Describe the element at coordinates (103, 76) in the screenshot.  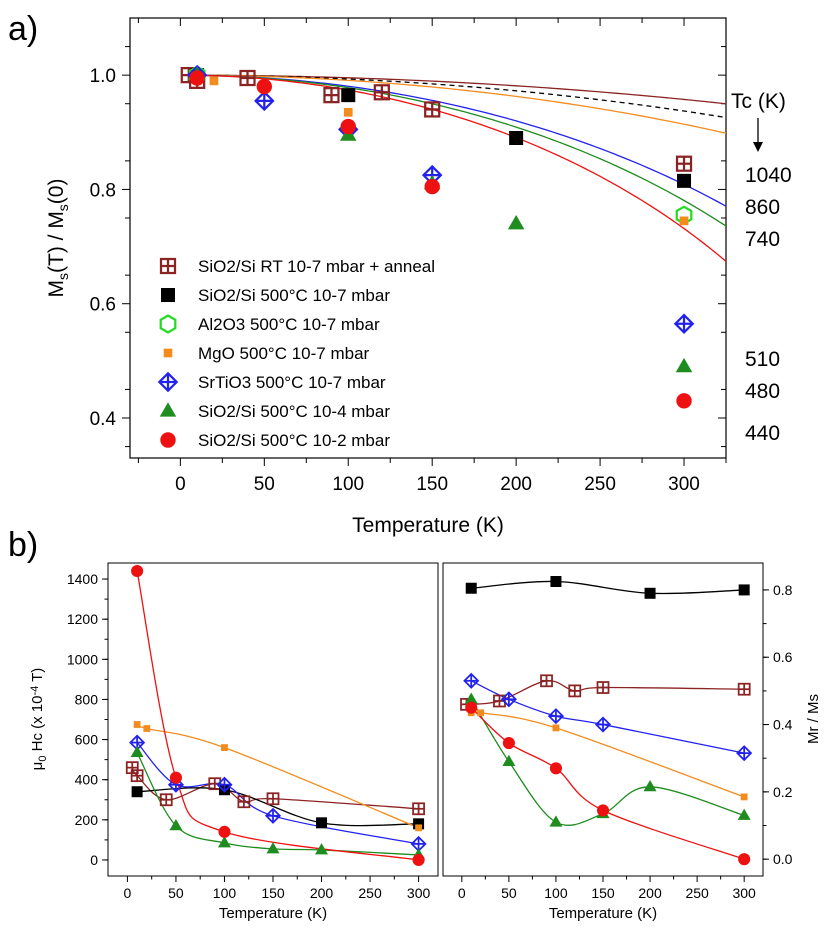
I see `y-tick-label: 1.0` at that location.